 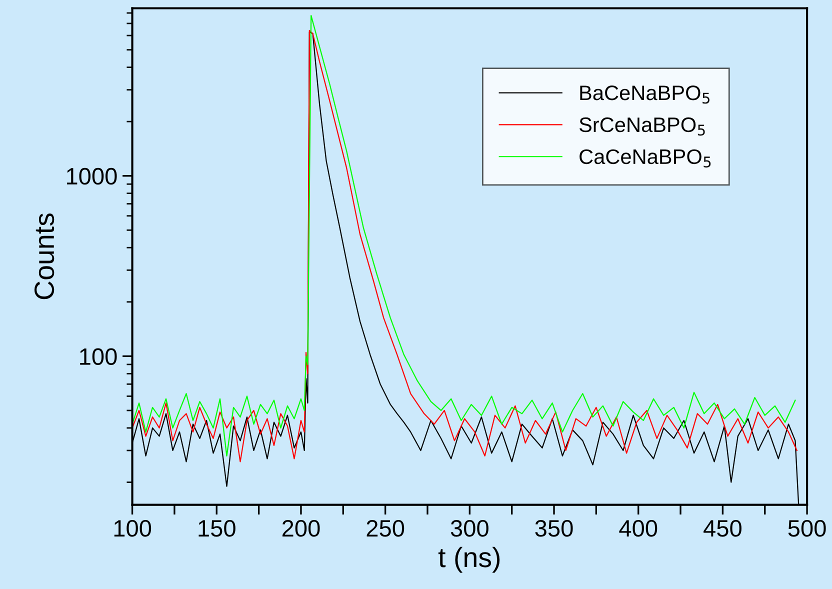 I want to click on y-tick-label: 1000, so click(x=91, y=176).